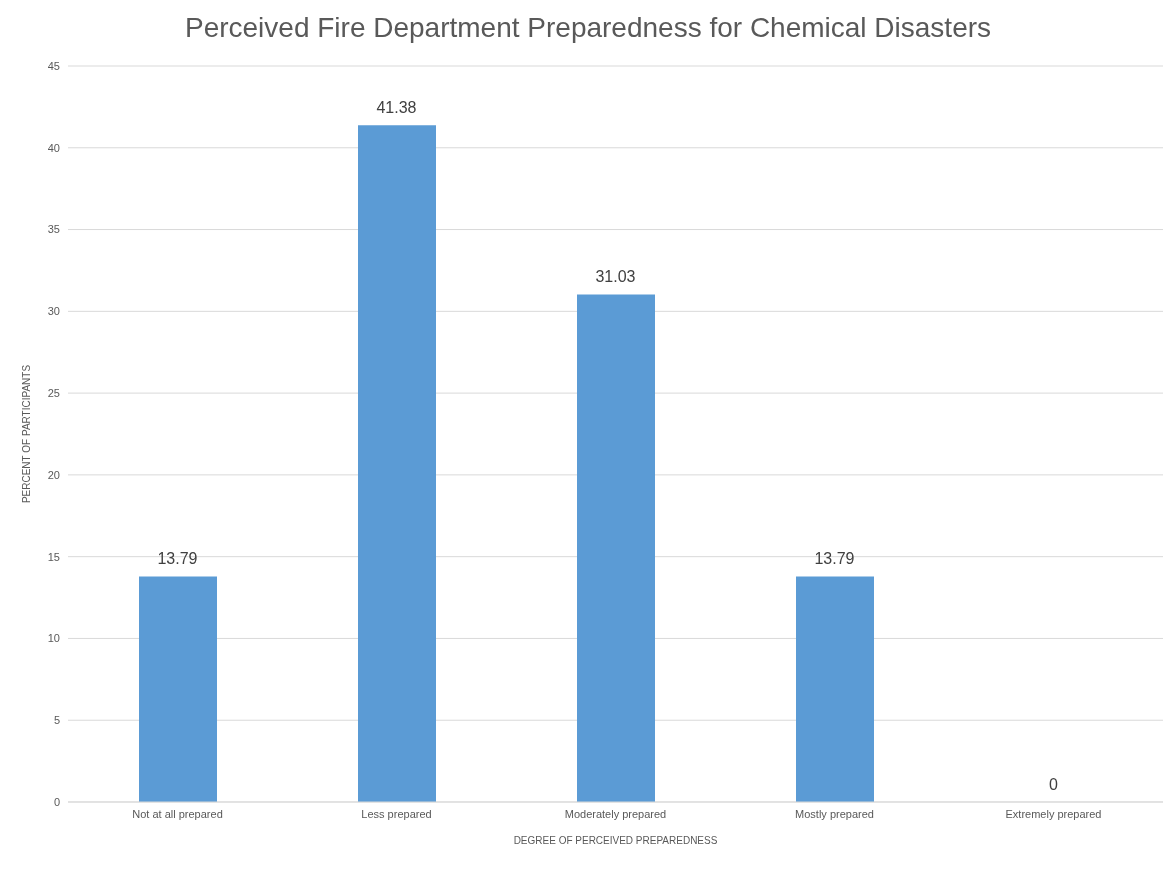 The width and height of the screenshot is (1168, 874). What do you see at coordinates (53, 474) in the screenshot?
I see `y-tick-label: 20` at bounding box center [53, 474].